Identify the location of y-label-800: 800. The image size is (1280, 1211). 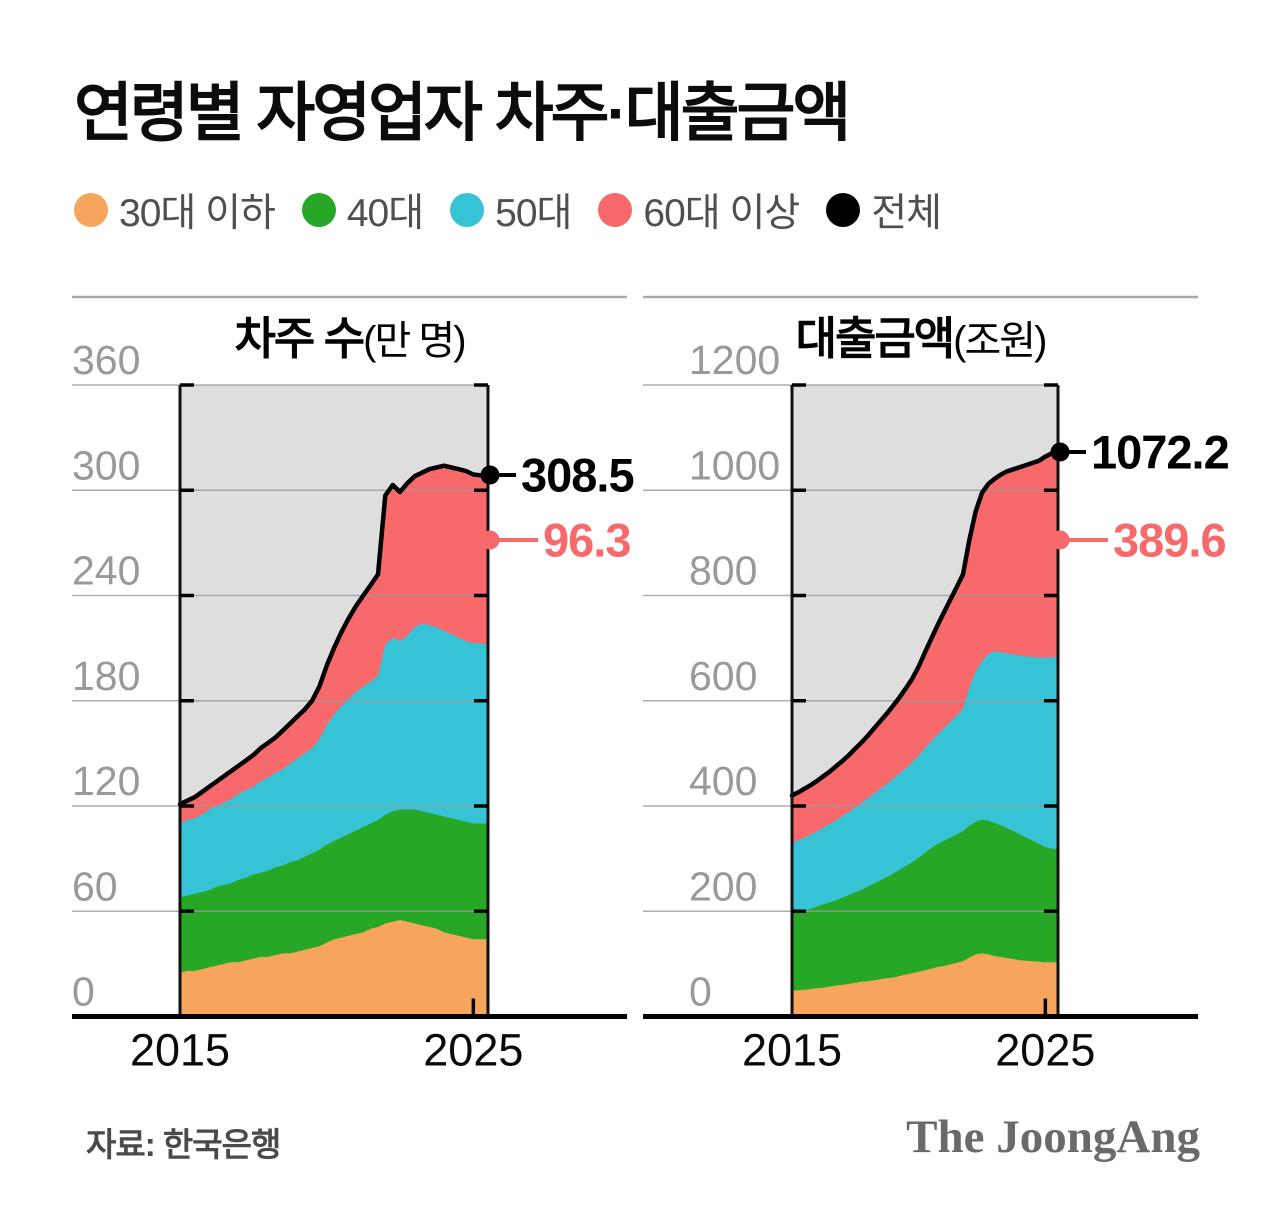
(723, 571).